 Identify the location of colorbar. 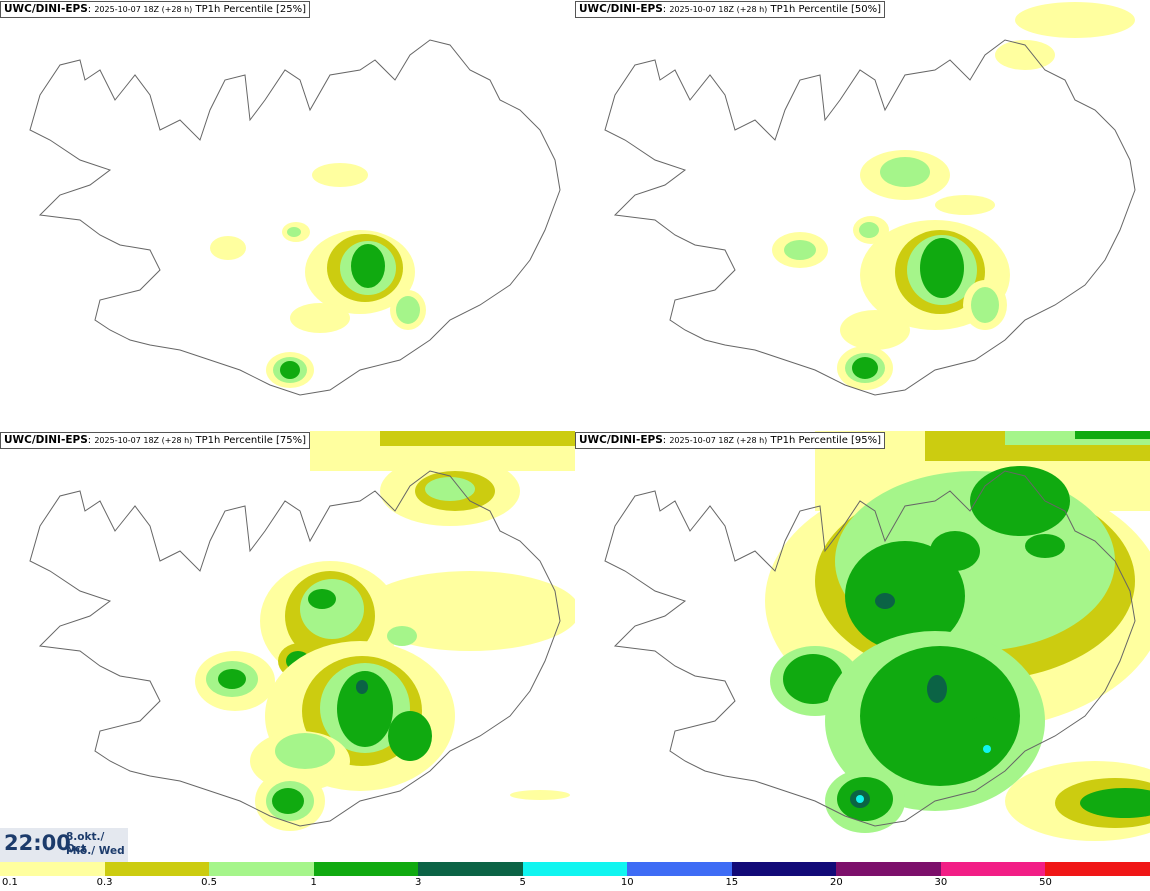
(575, 869).